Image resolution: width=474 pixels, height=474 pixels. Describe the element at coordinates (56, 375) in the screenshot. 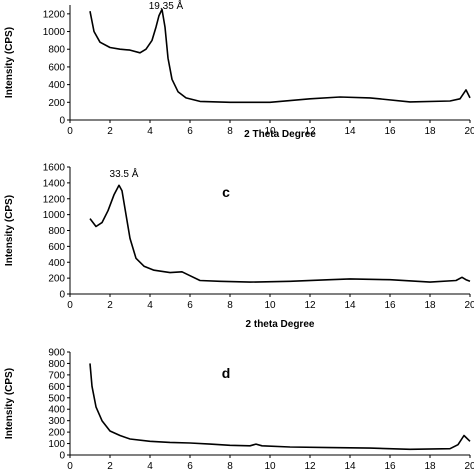

I see `y-tick-label: 700` at that location.